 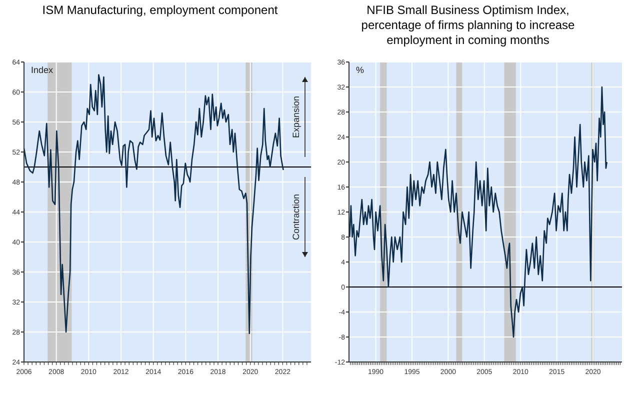 I want to click on chart-title: ISM Manufacturing, employment component, so click(x=160, y=10).